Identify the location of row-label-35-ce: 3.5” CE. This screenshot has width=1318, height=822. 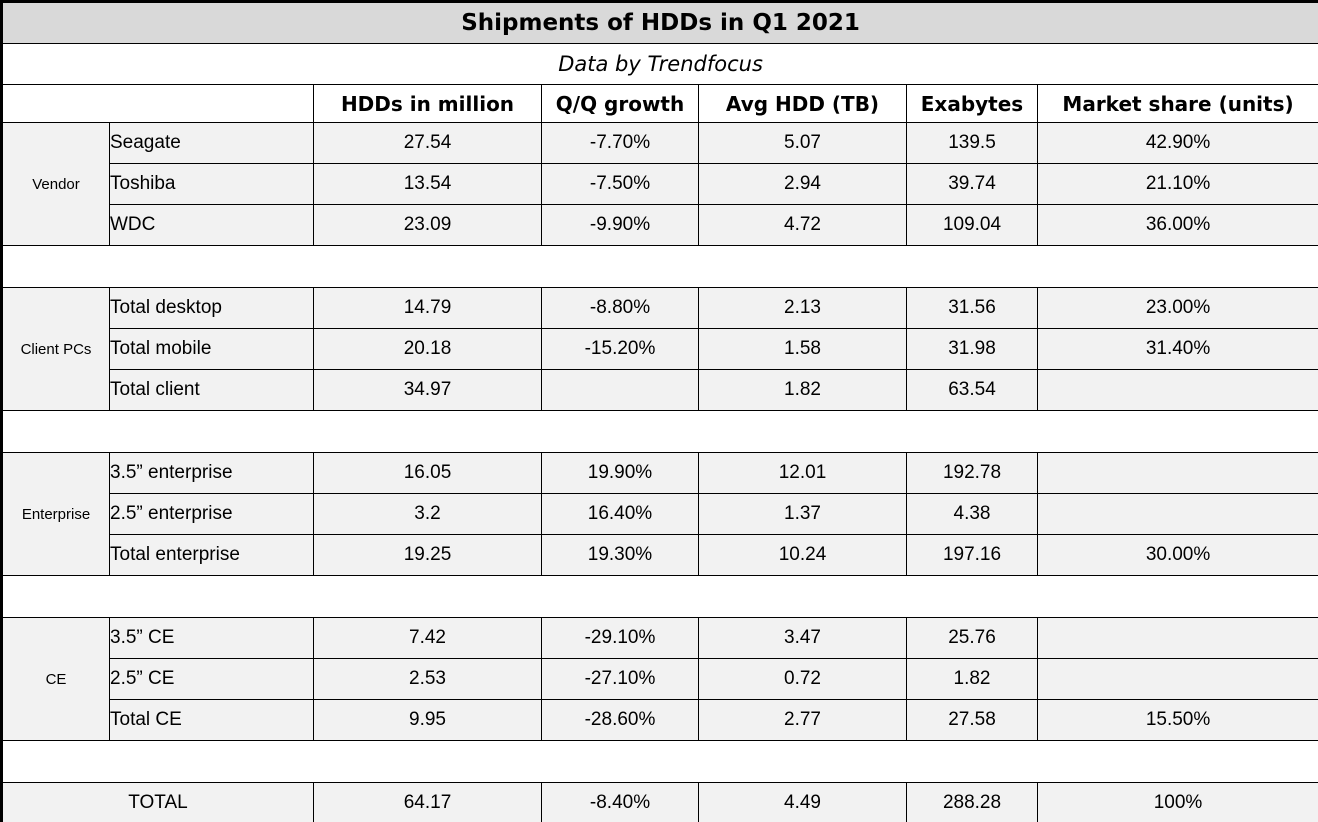
(211, 638).